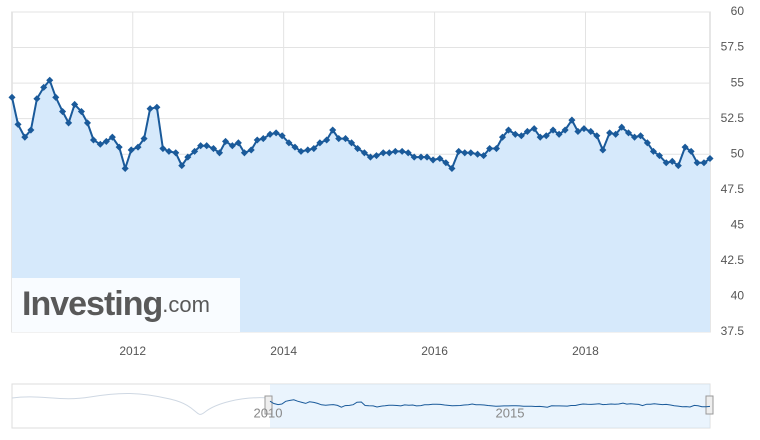 Image resolution: width=760 pixels, height=440 pixels. I want to click on navigator-label: 2010, so click(268, 412).